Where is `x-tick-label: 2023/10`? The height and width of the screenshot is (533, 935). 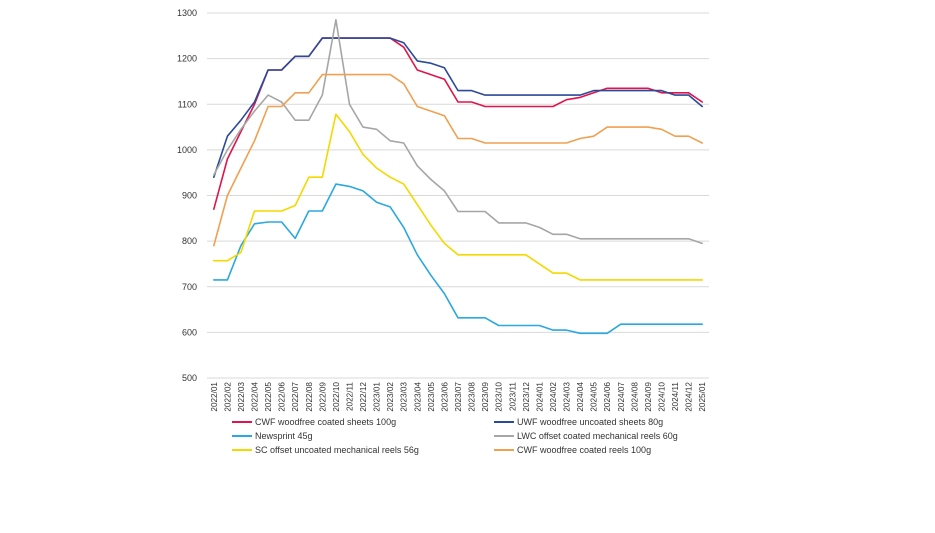
x-tick-label: 2023/10 is located at coordinates (499, 397).